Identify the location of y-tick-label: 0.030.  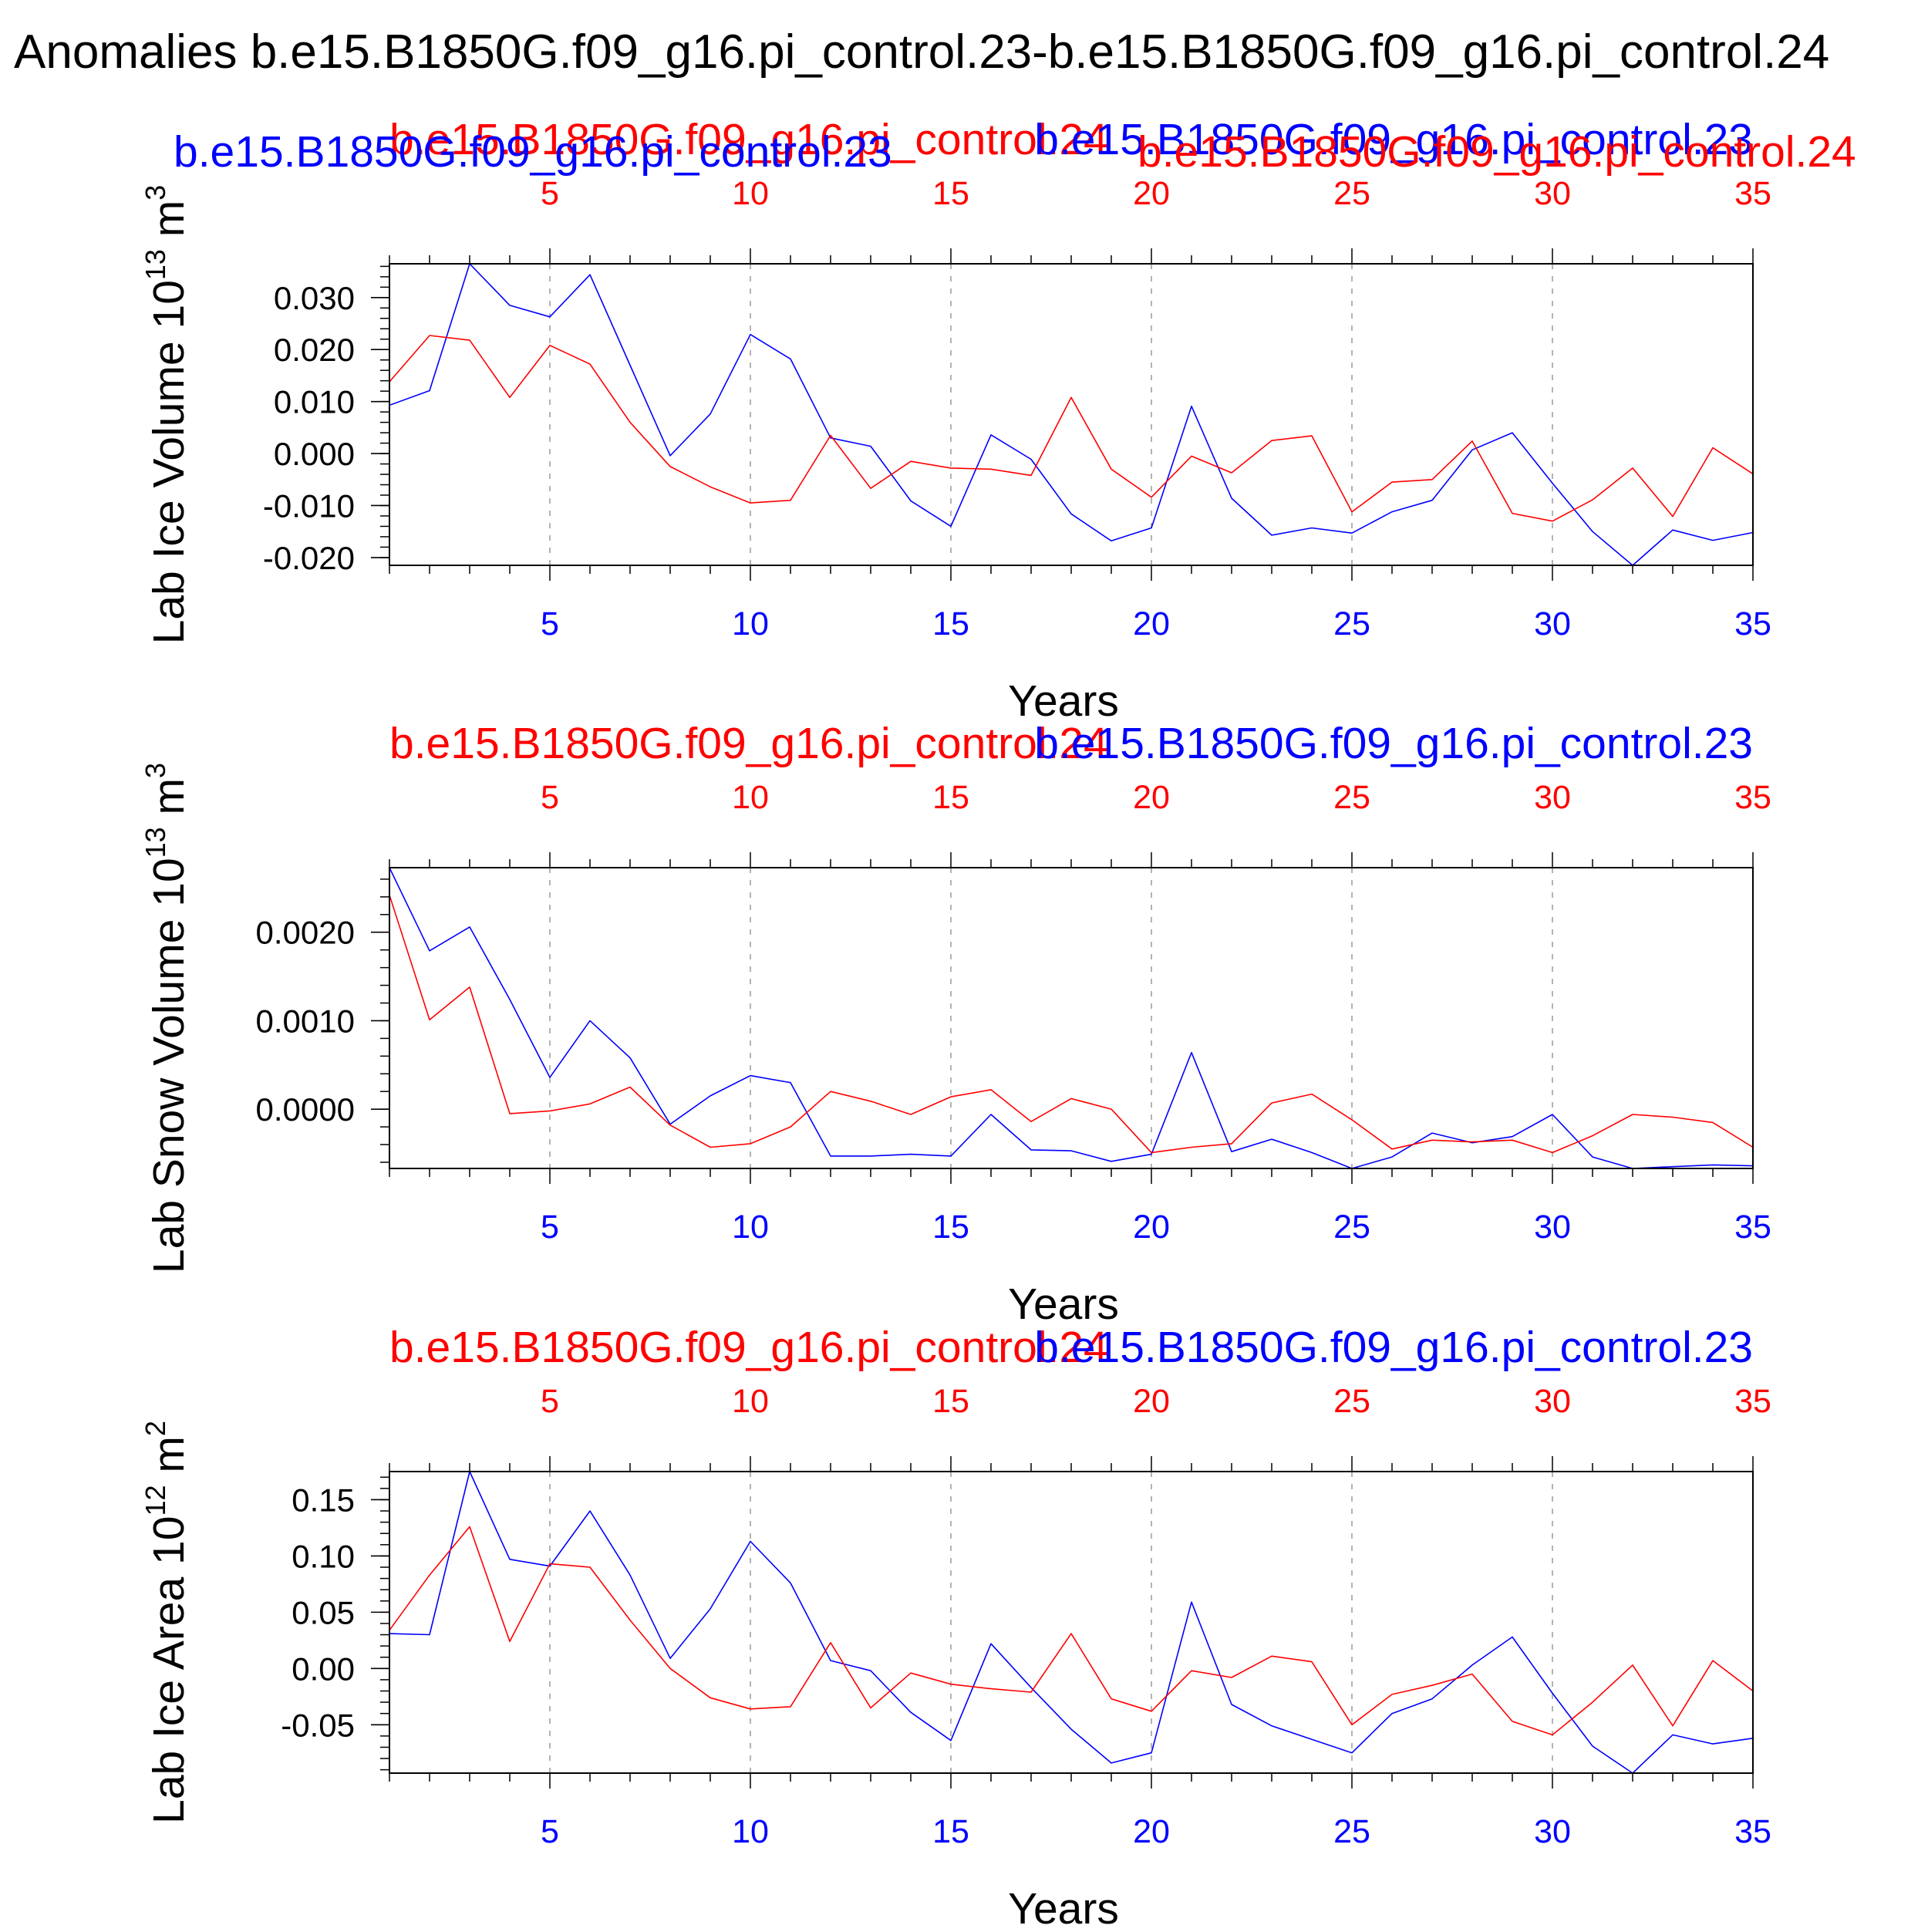
(314, 298).